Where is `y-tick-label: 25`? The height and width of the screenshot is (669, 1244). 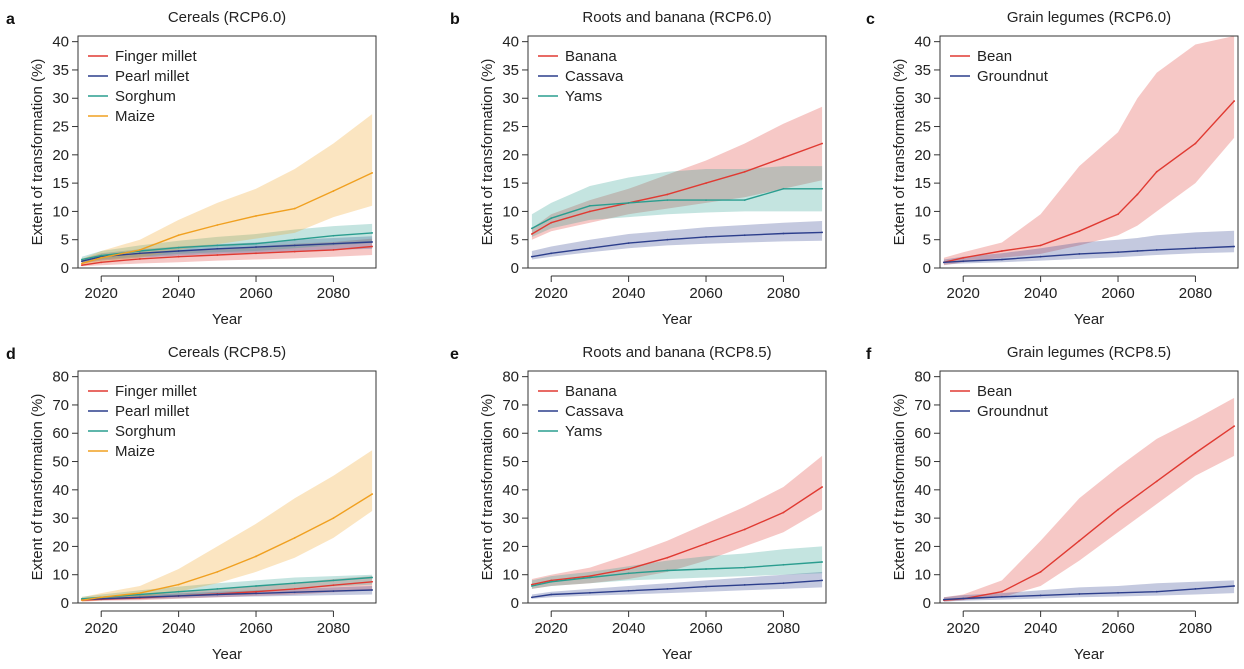 y-tick-label: 25 is located at coordinates (60, 127).